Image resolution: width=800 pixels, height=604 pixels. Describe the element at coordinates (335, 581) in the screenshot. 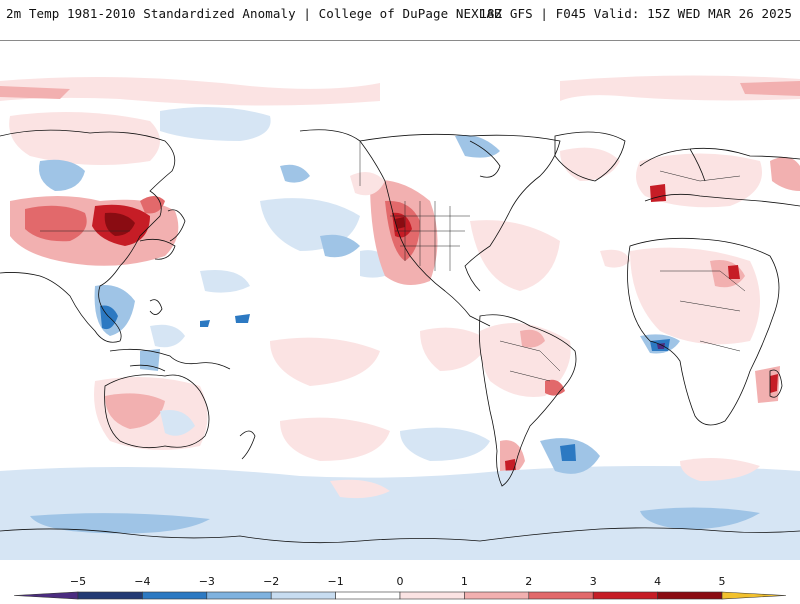

I see `colorbar-tick-label: −1` at that location.